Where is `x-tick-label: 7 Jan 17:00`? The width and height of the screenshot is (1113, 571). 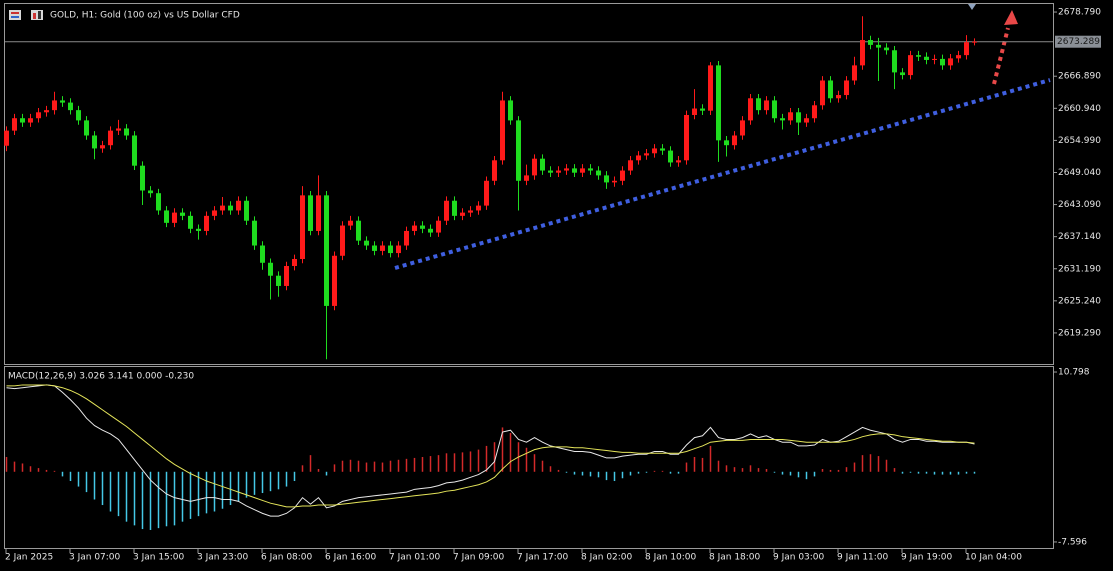
x-tick-label: 7 Jan 17:00 is located at coordinates (543, 558).